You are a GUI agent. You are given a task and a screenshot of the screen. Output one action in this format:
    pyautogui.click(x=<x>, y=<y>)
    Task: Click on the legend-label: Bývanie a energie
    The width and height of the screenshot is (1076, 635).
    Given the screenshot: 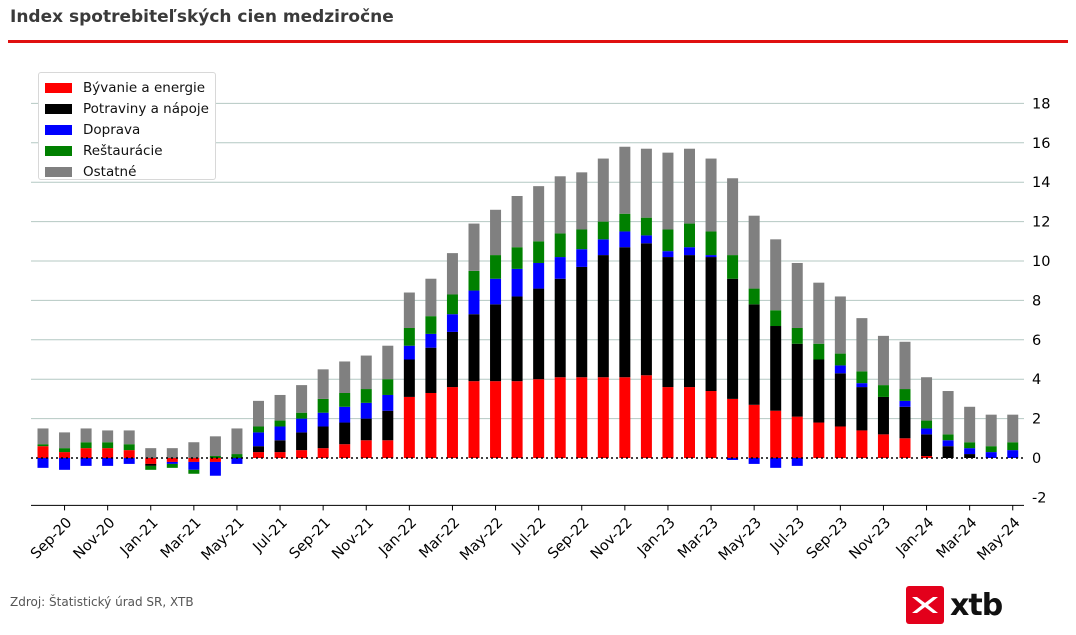 What is the action you would take?
    pyautogui.click(x=144, y=87)
    